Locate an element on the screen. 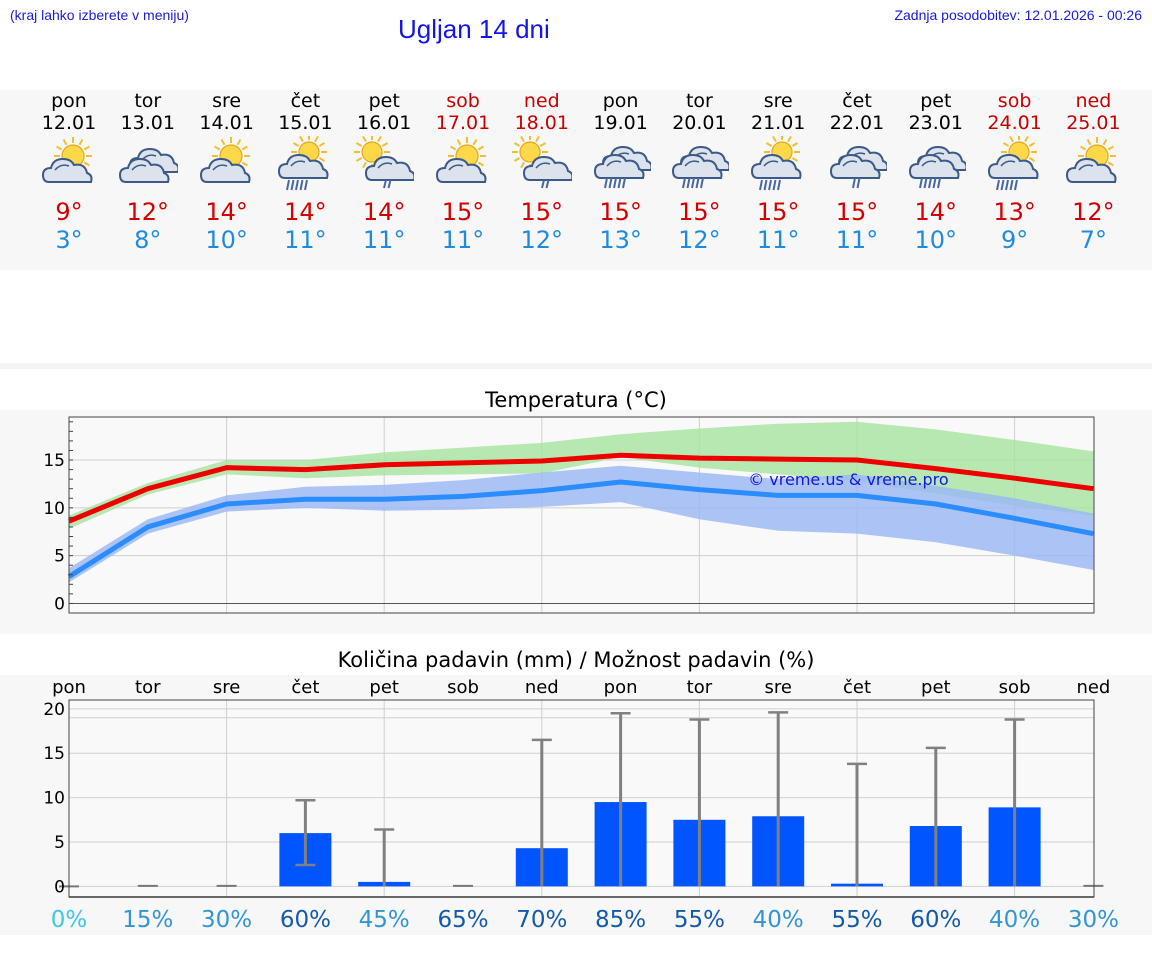 This screenshot has height=975, width=1152. max-temperature: 9° is located at coordinates (69, 212).